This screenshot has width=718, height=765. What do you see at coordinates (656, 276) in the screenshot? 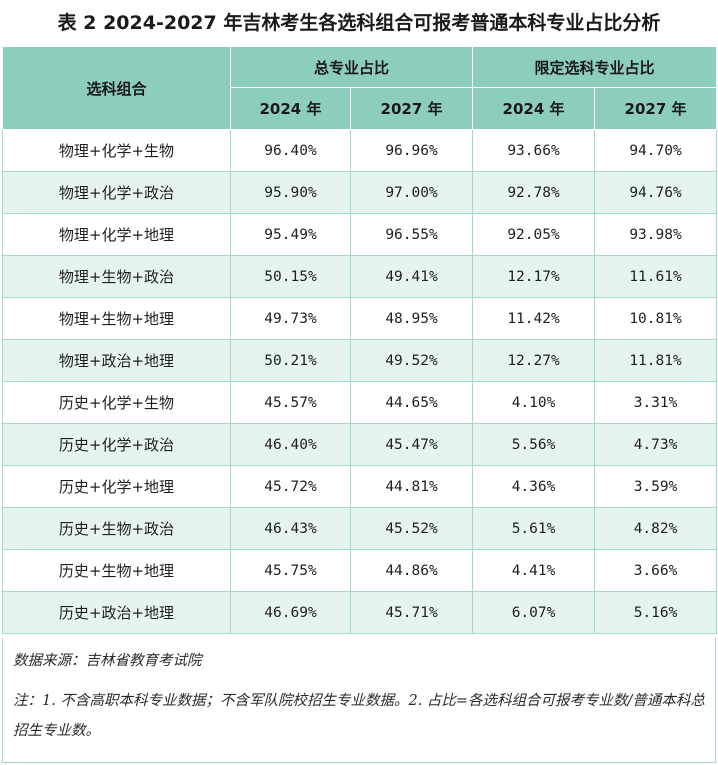
I see `limited-2027-cell: 11.61%` at bounding box center [656, 276].